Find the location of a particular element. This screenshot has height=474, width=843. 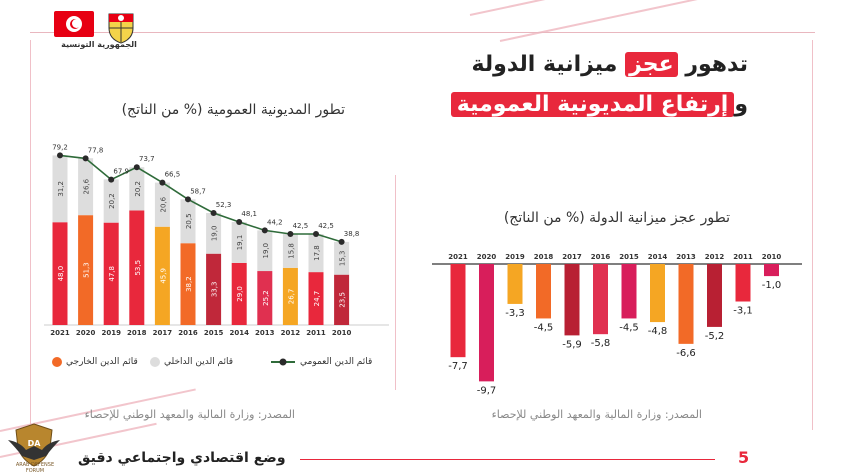

internal-debt-label: 26,6 is located at coordinates (87, 186).